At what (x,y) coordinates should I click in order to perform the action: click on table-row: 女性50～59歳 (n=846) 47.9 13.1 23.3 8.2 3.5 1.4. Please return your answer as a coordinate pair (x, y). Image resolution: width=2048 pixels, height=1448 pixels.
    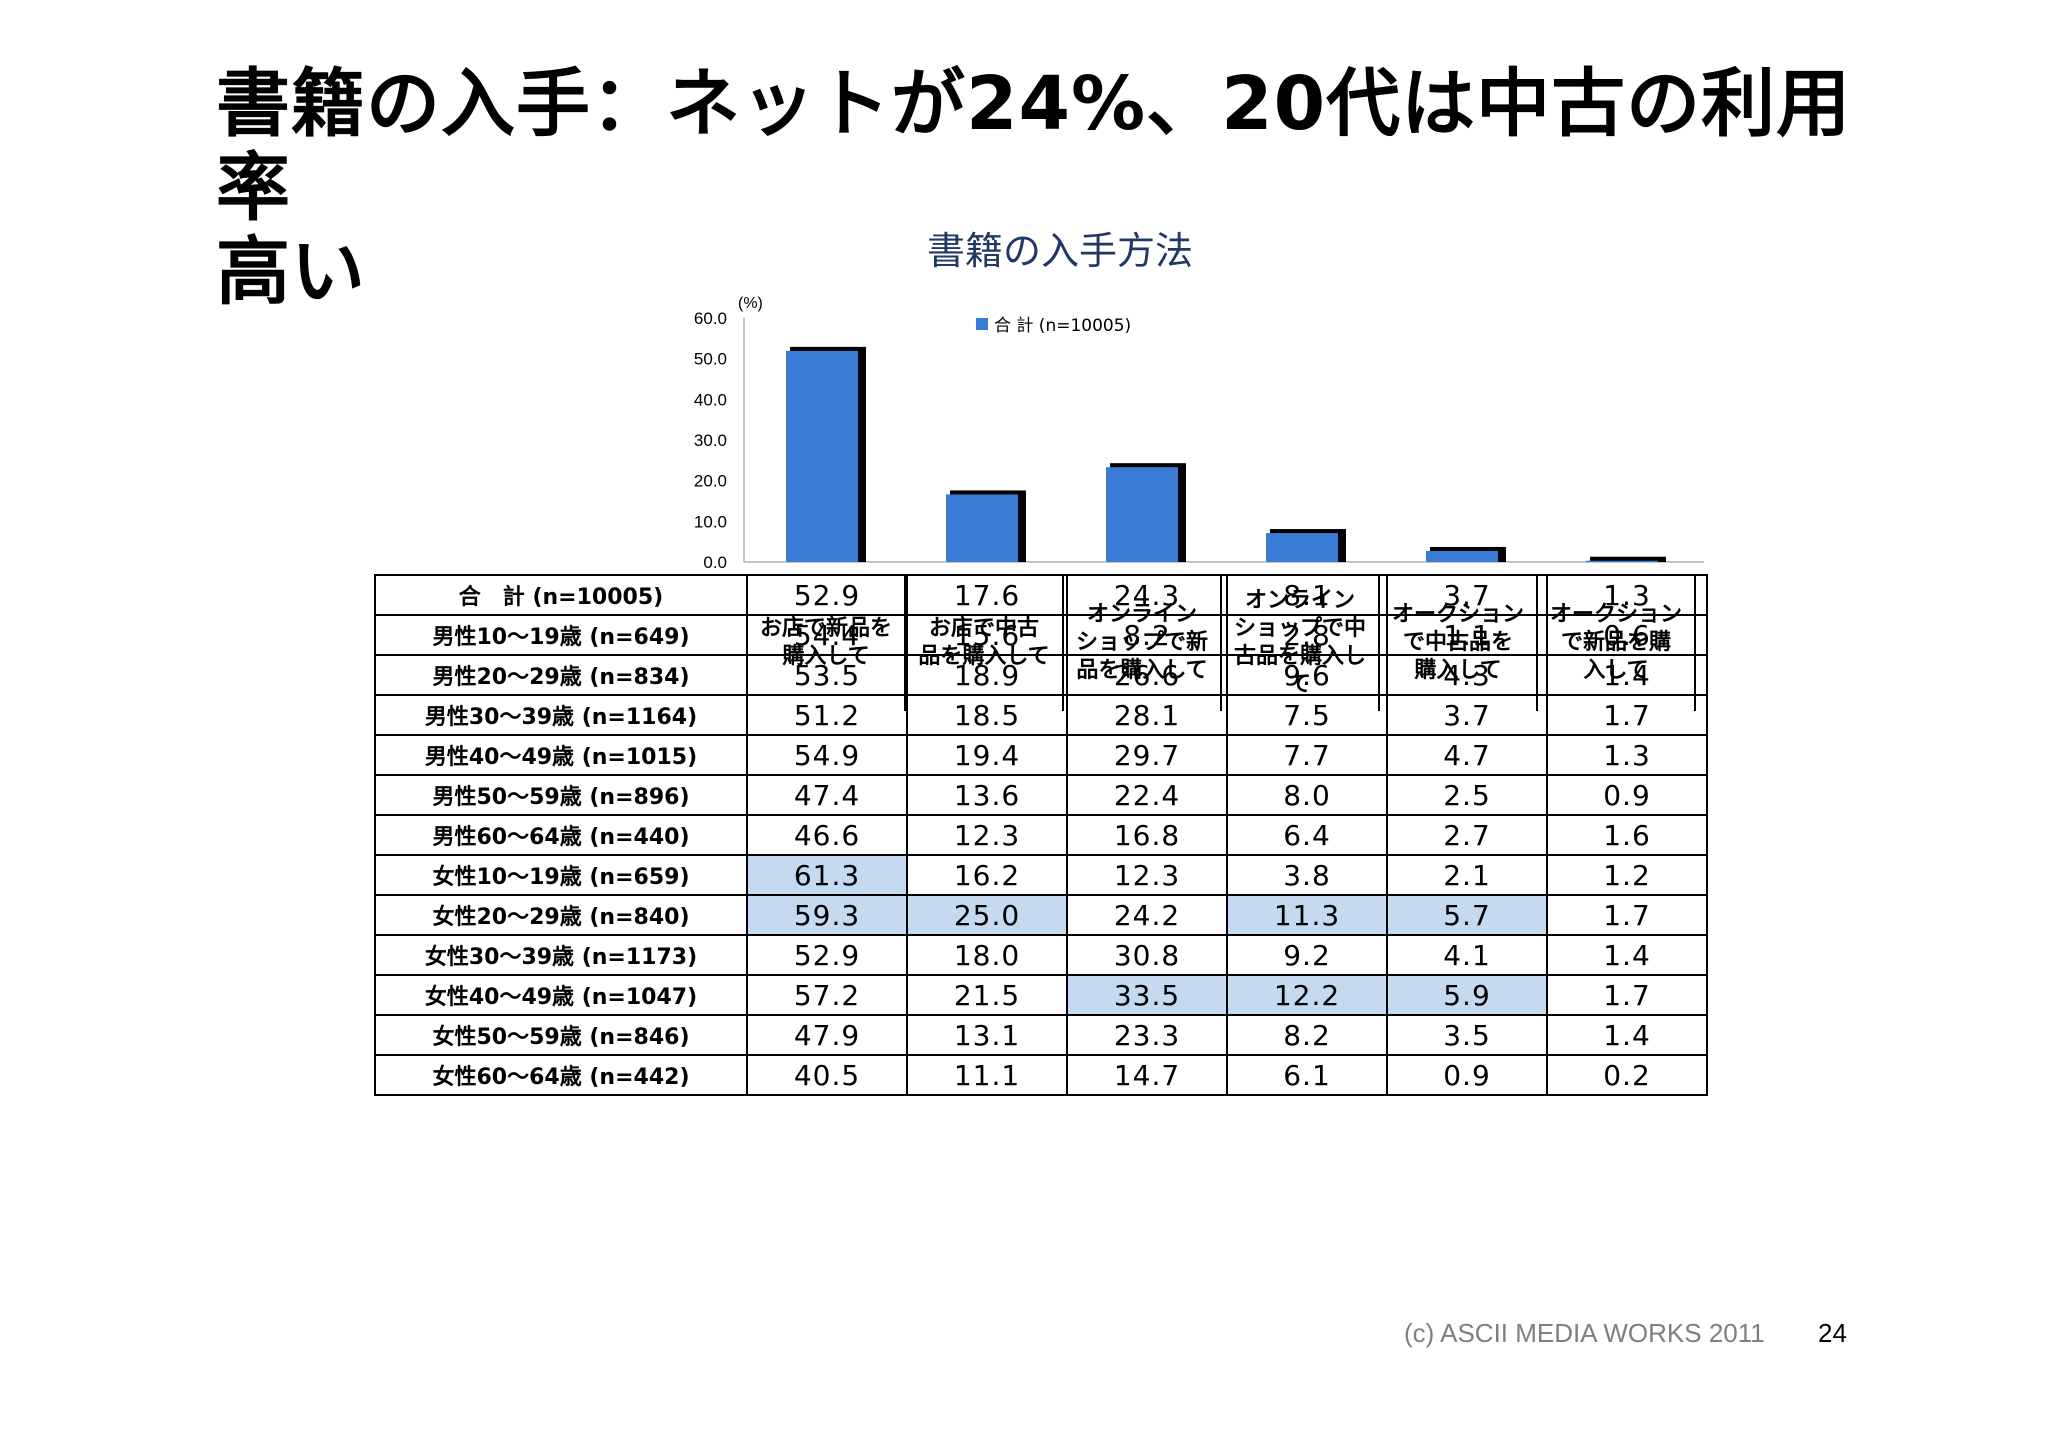
    Looking at the image, I should click on (1041, 1035).